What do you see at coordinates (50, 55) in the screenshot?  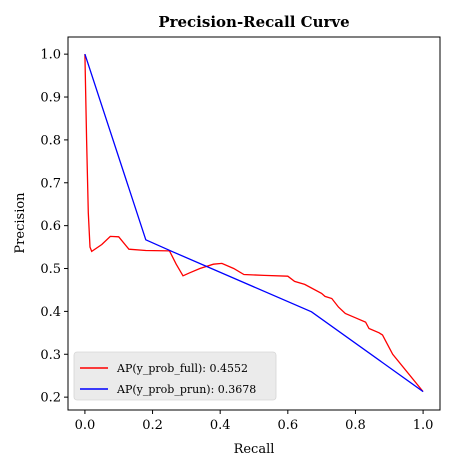 I see `y-tick-label: 1.0` at bounding box center [50, 55].